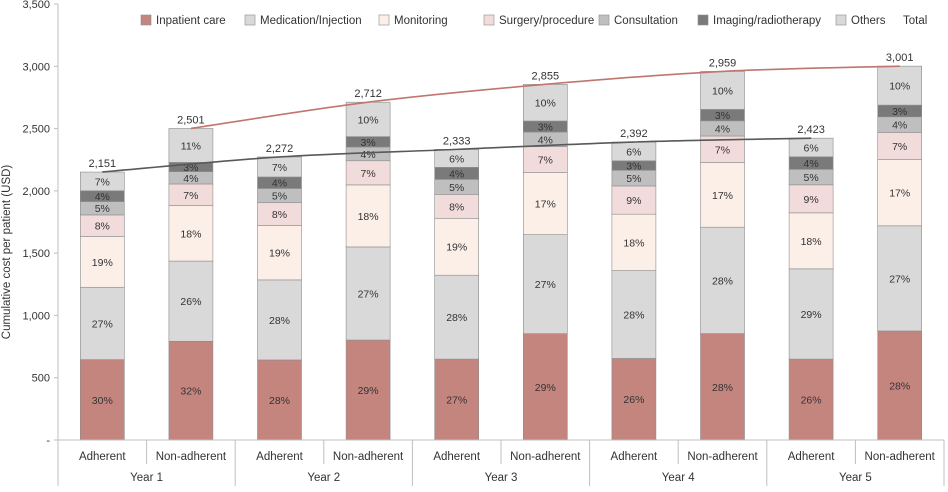 The height and width of the screenshot is (492, 948). Describe the element at coordinates (103, 164) in the screenshot. I see `total-label: 2,151` at that location.